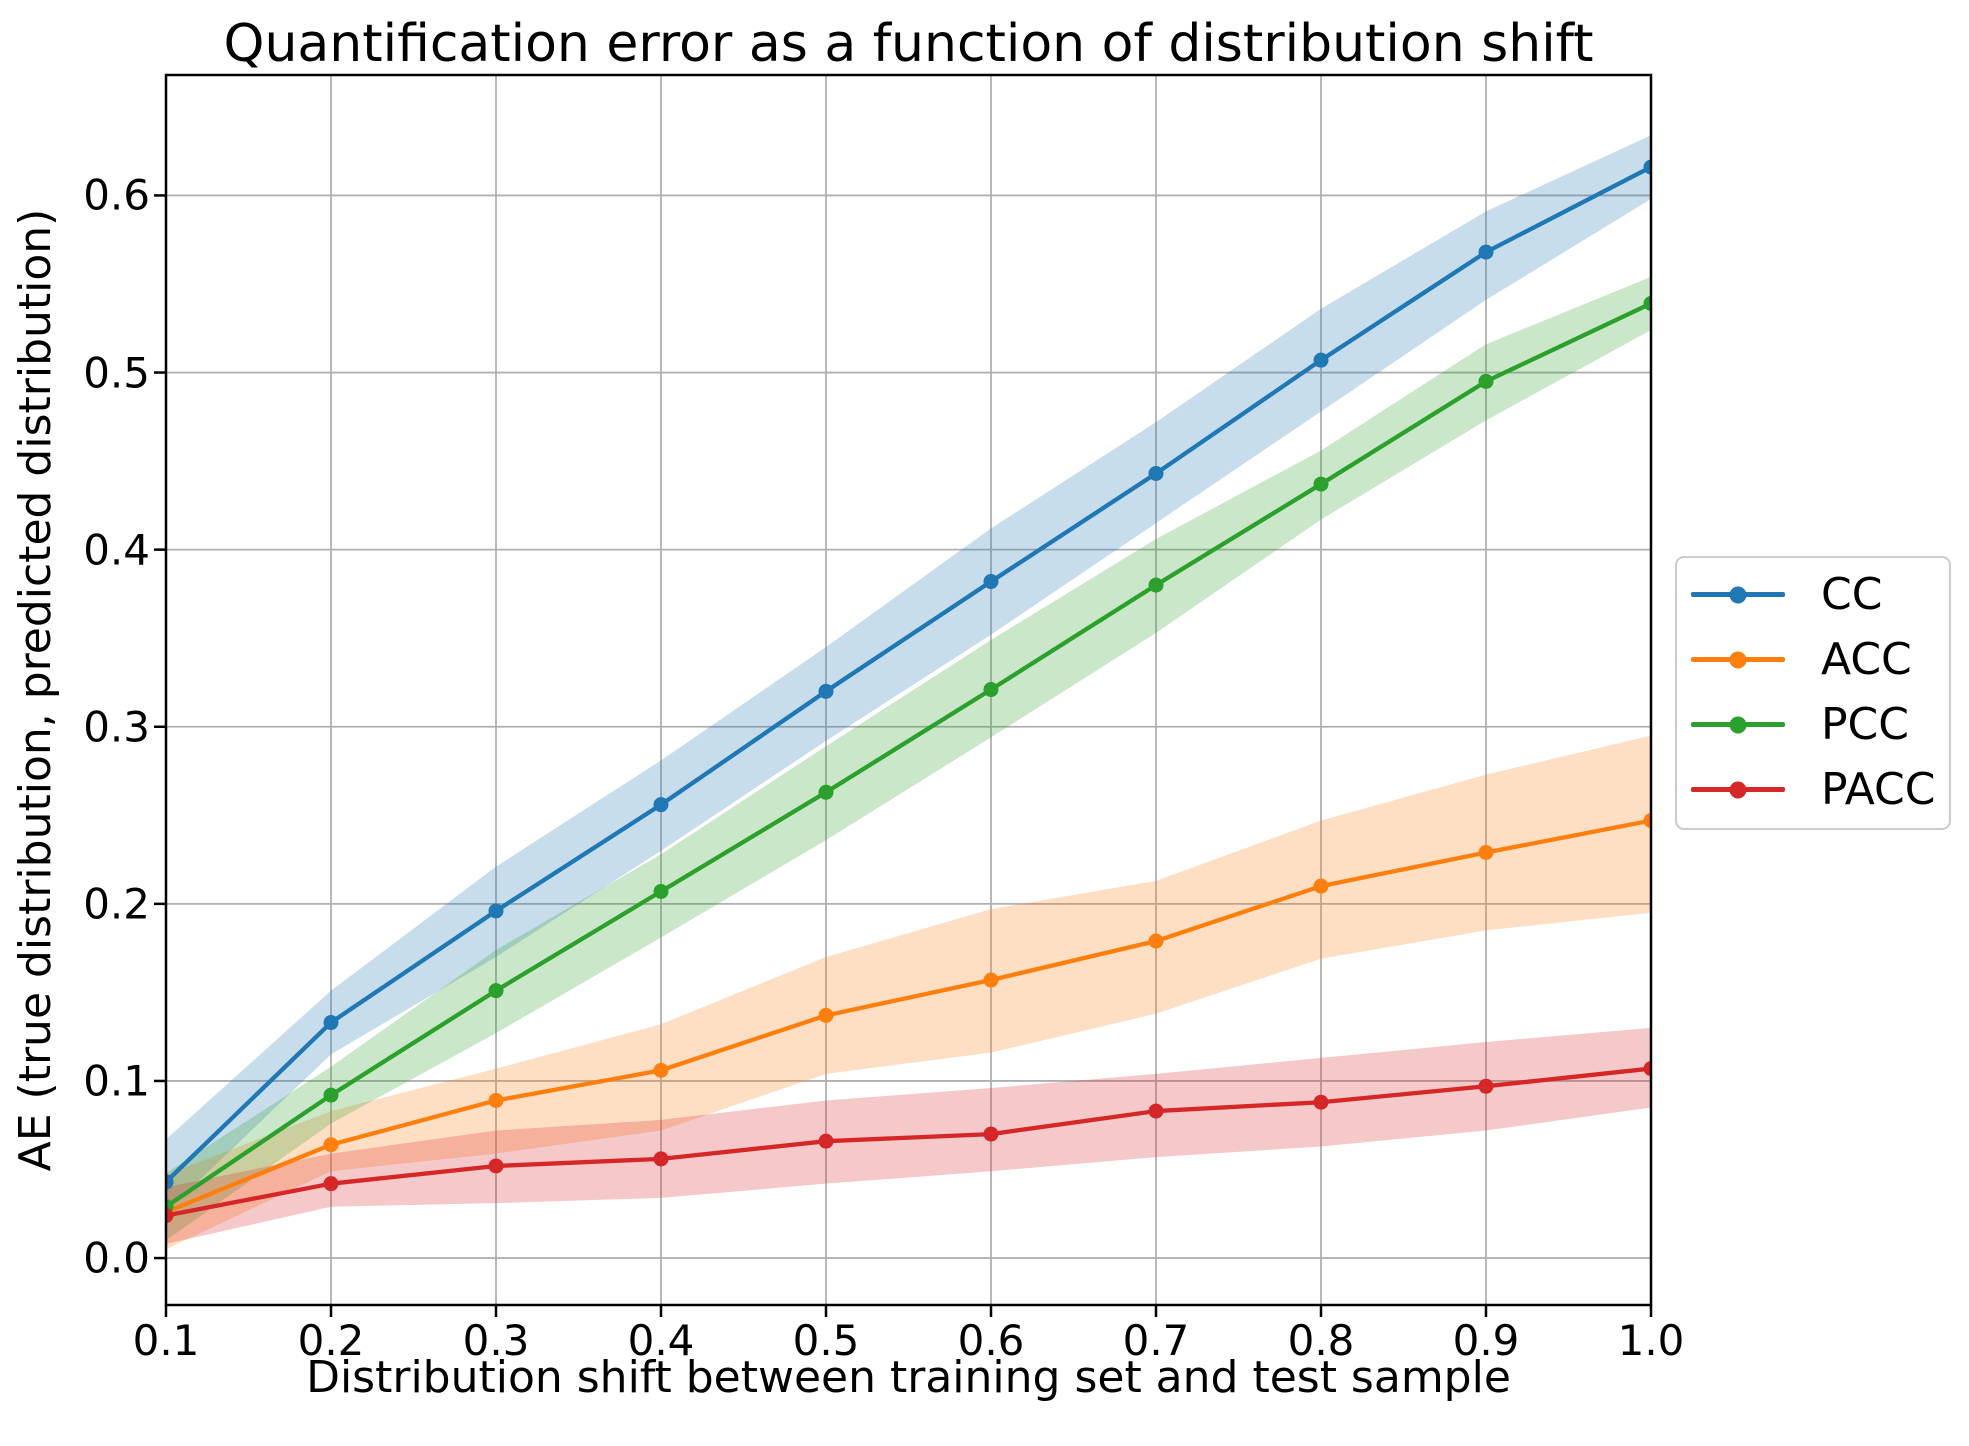  What do you see at coordinates (1813, 594) in the screenshot?
I see `legend-entry-cc: CC` at bounding box center [1813, 594].